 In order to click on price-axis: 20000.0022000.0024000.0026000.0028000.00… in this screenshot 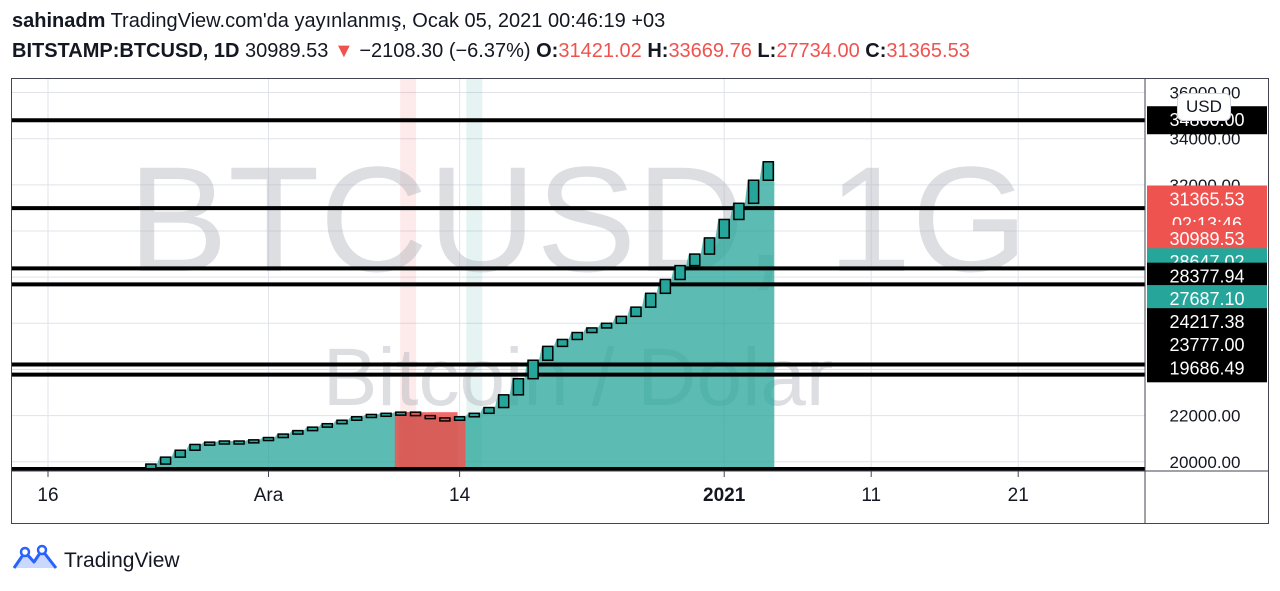, I will do `click(1205, 301)`.